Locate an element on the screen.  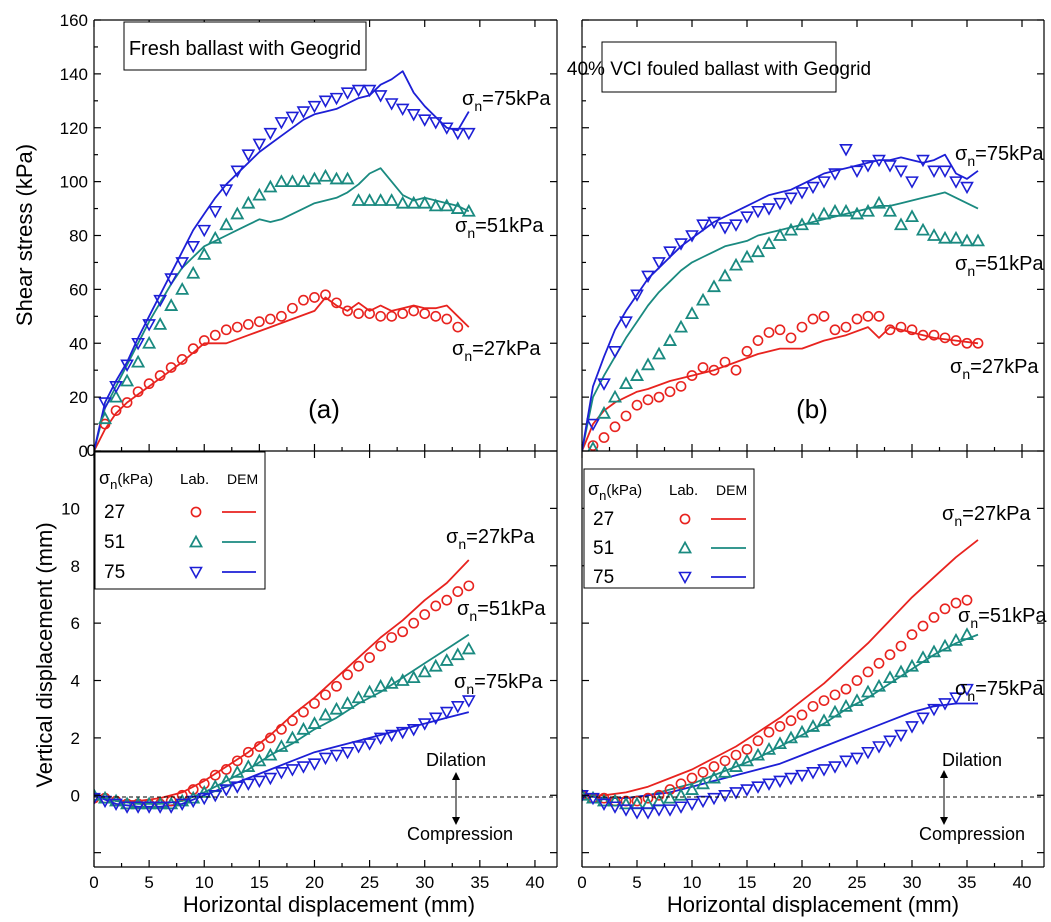
xtick-label-a: 30 is located at coordinates (424, 882).